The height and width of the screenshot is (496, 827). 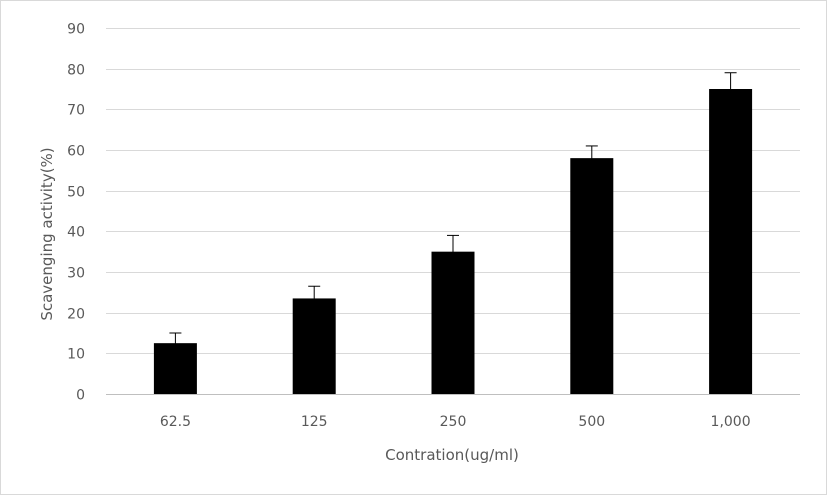 I want to click on y-axis-title: Scavenging activity(%), so click(x=47, y=233).